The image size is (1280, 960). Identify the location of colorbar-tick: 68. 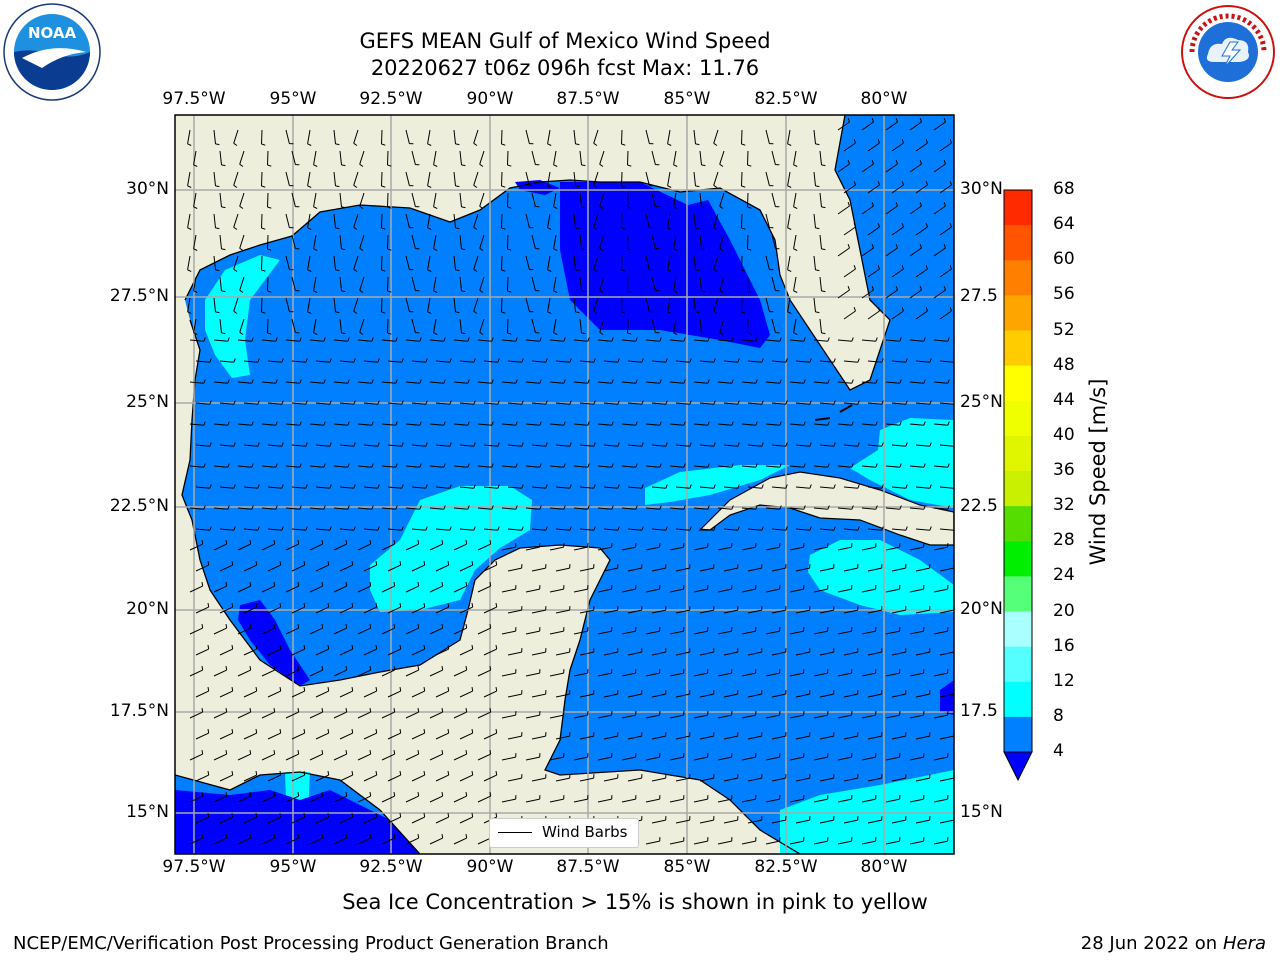
(1064, 189).